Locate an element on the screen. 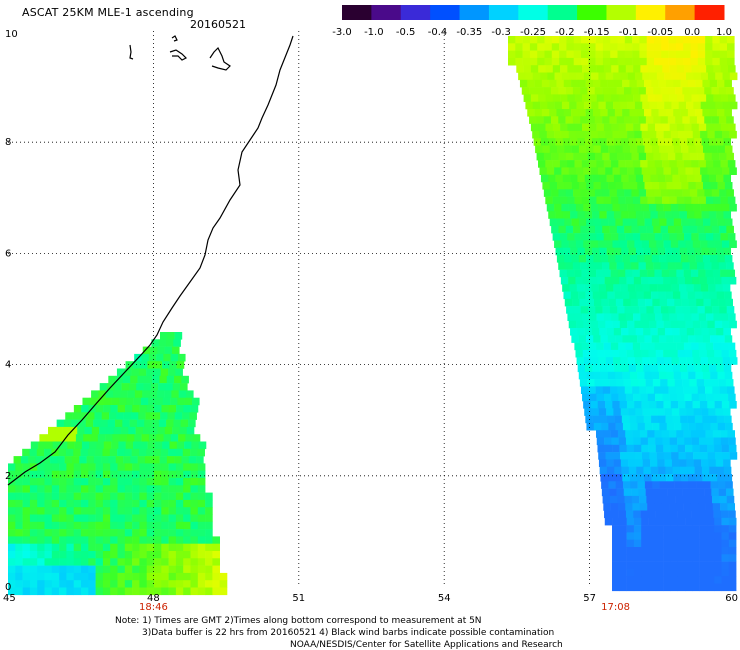 The height and width of the screenshot is (650, 740). map-date: 20160521 is located at coordinates (218, 24).